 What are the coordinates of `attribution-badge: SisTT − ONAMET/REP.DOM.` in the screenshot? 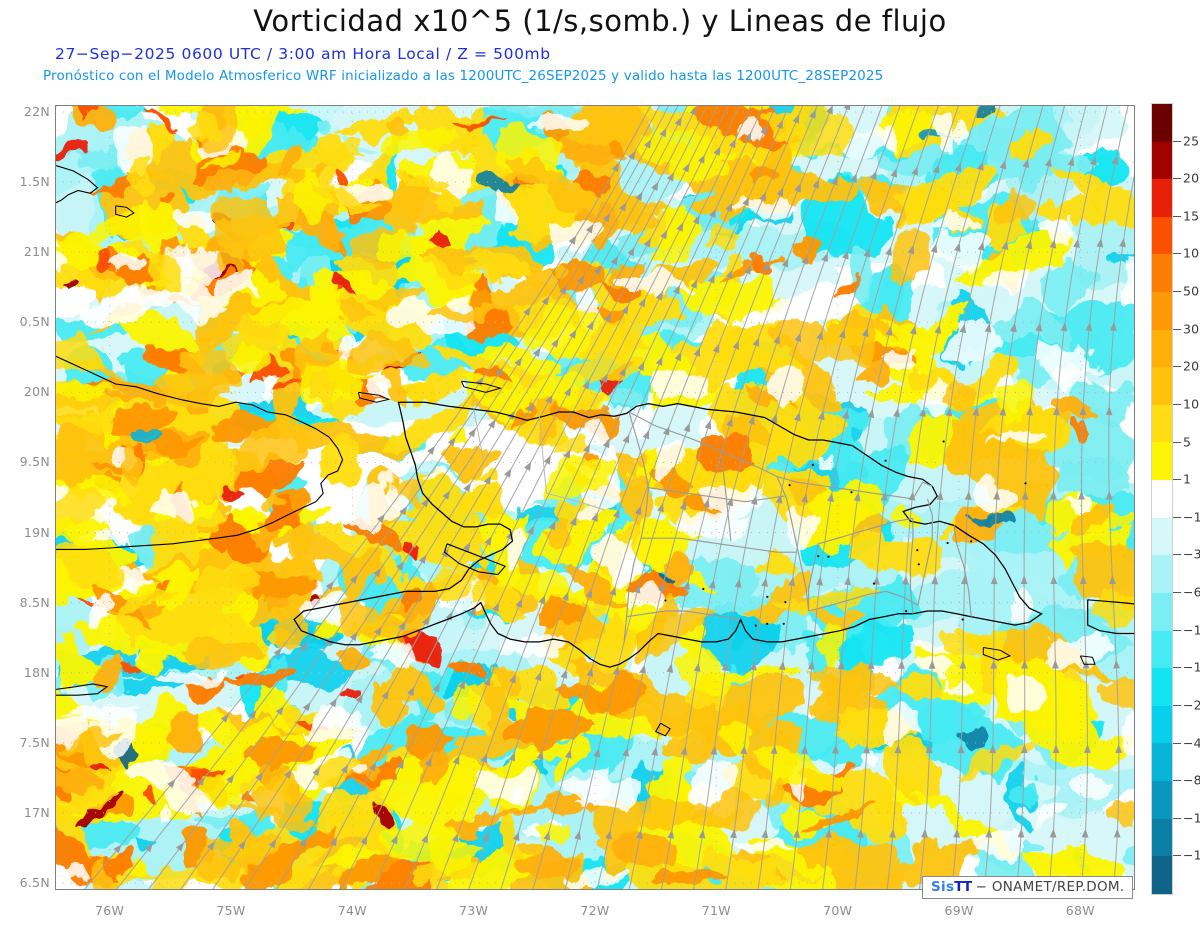 It's located at (1028, 887).